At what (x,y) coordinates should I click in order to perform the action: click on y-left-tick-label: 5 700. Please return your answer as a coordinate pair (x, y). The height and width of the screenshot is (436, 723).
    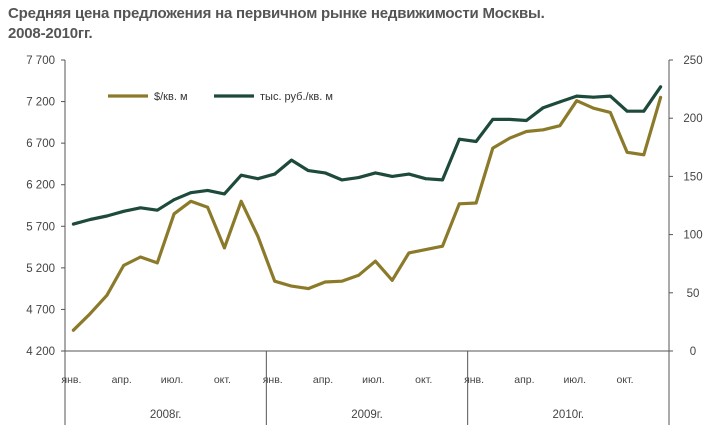
    Looking at the image, I should click on (40, 227).